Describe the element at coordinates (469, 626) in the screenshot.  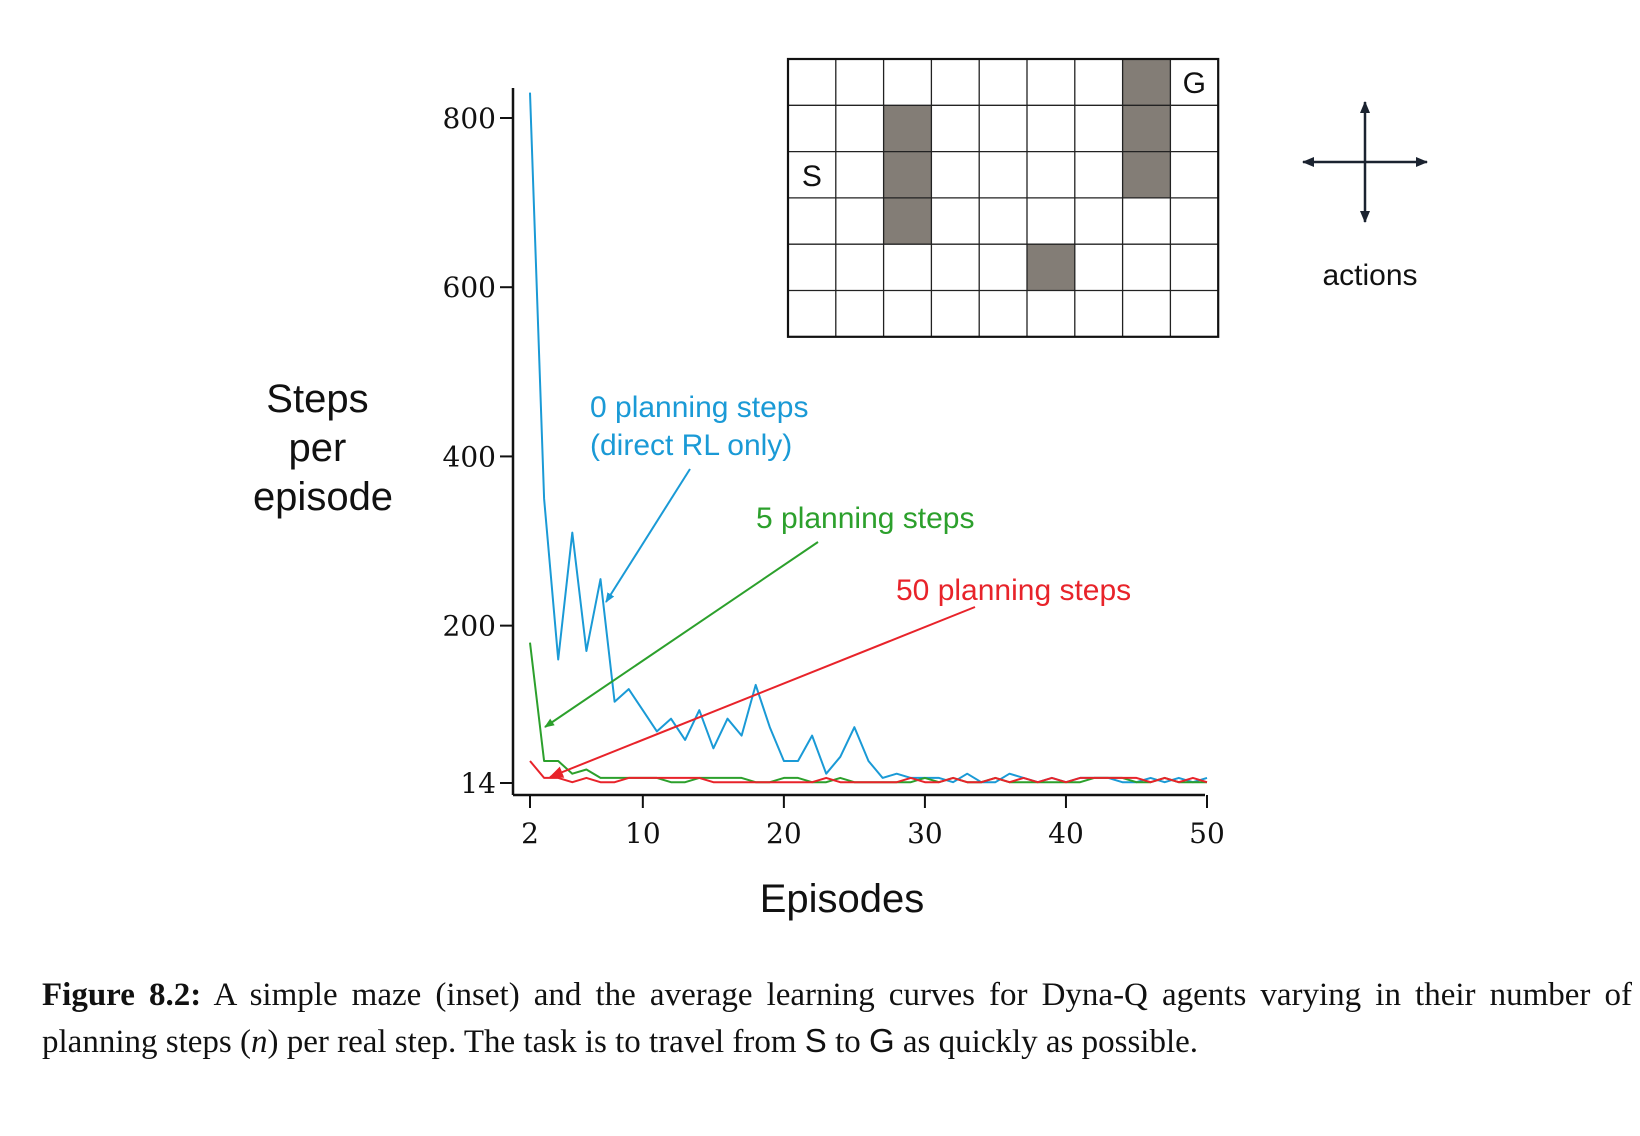
I see `y-tick-label: 200` at that location.